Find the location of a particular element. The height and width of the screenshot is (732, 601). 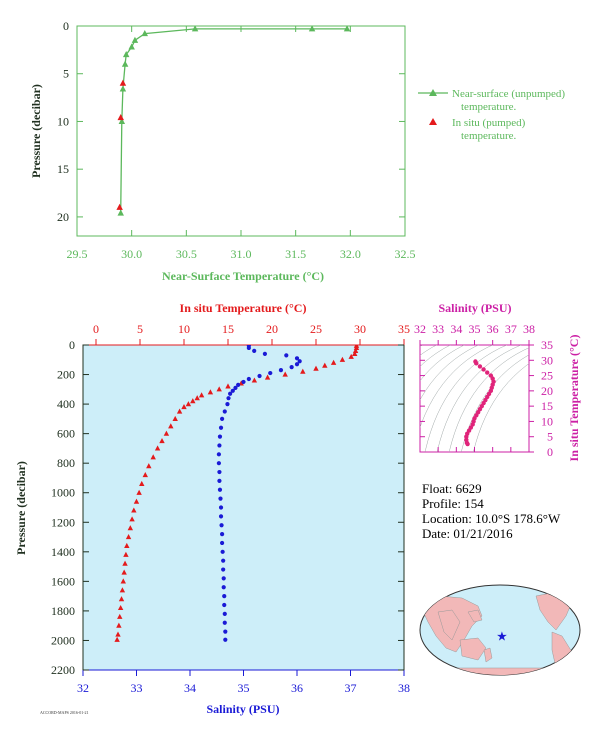

ts-y-tick-label: 0 is located at coordinates (550, 452).